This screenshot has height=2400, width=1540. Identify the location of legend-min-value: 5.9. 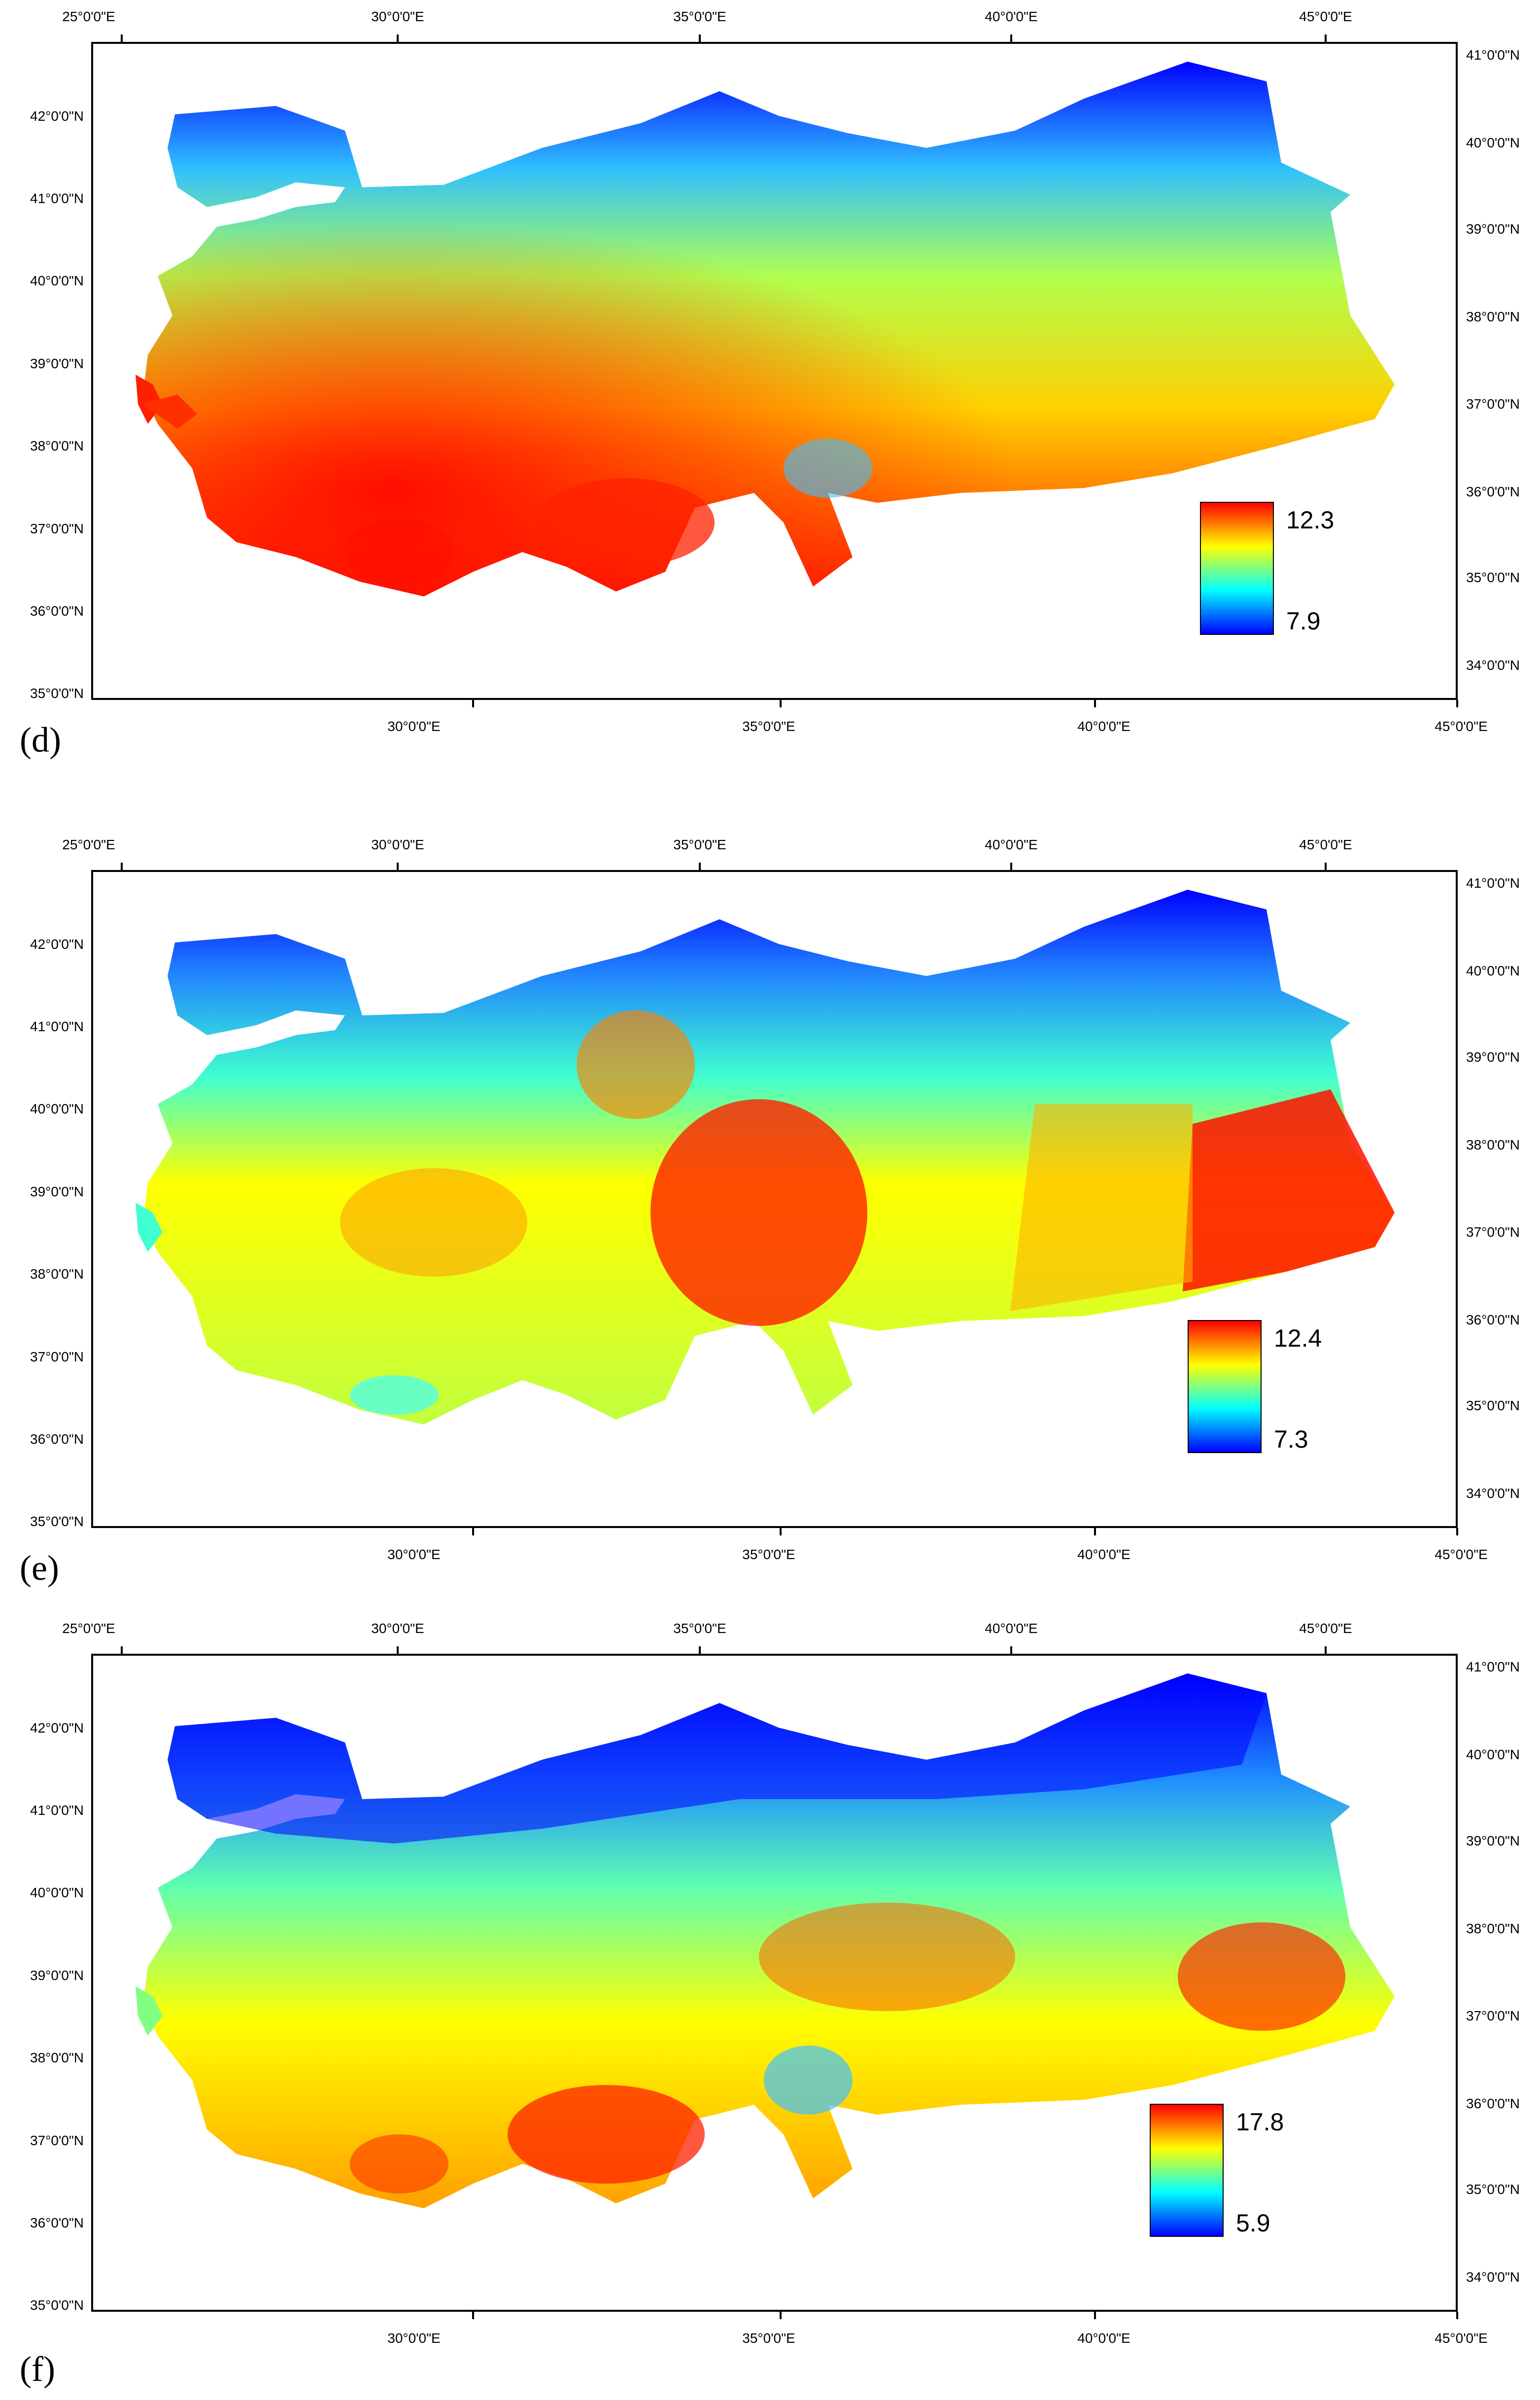
(1253, 2223).